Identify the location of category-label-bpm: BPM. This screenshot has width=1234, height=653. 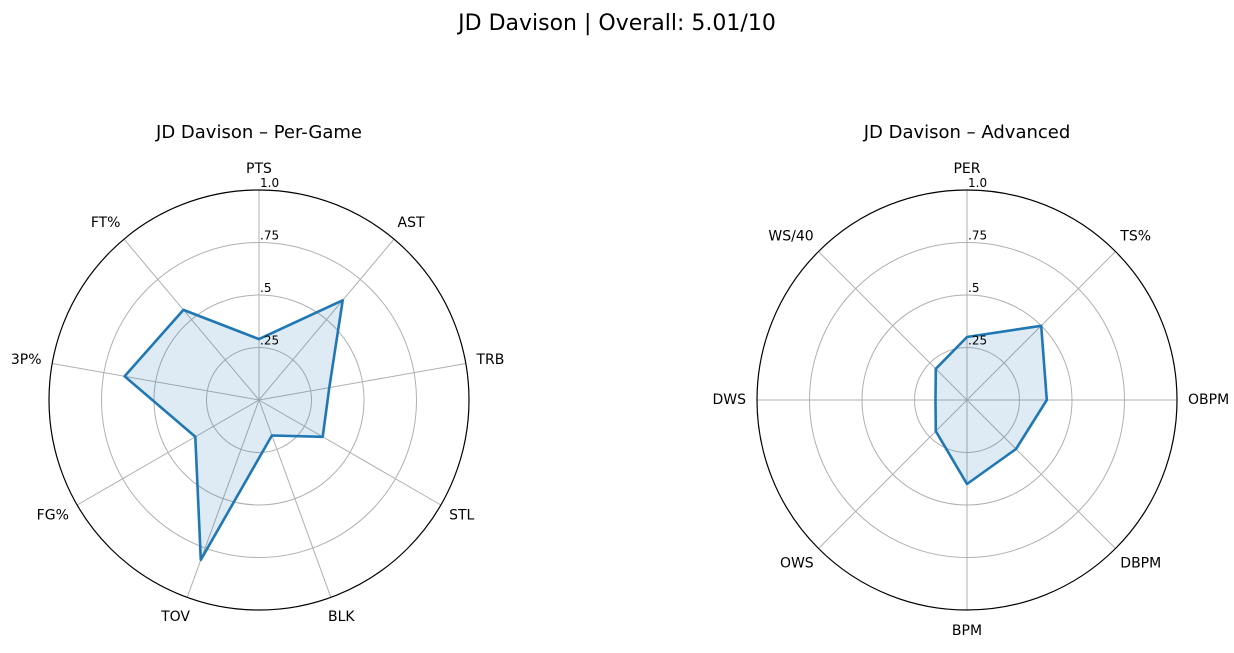
(967, 631).